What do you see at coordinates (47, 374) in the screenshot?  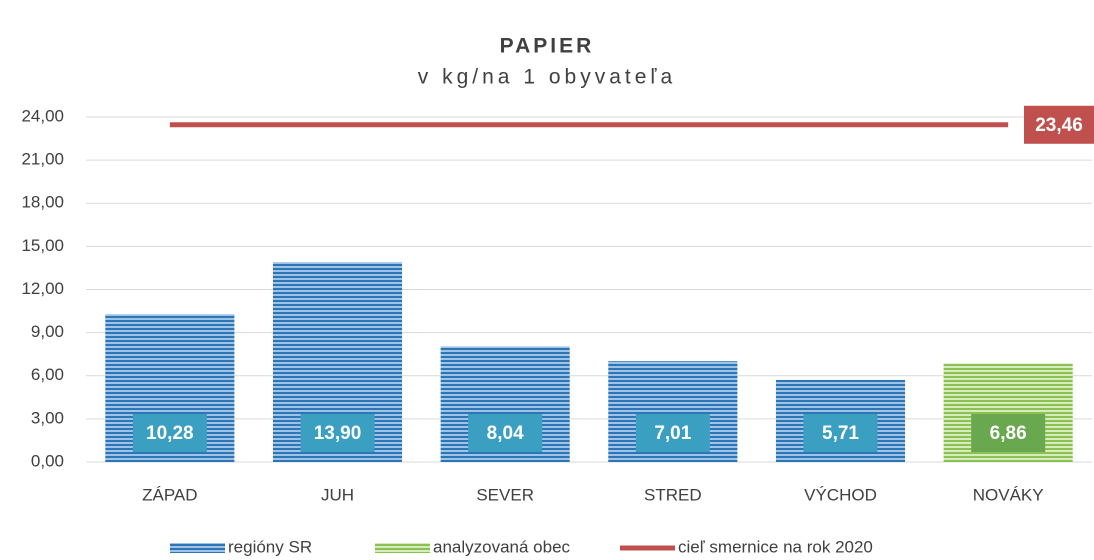 I see `y-tick-label: 6,00` at bounding box center [47, 374].